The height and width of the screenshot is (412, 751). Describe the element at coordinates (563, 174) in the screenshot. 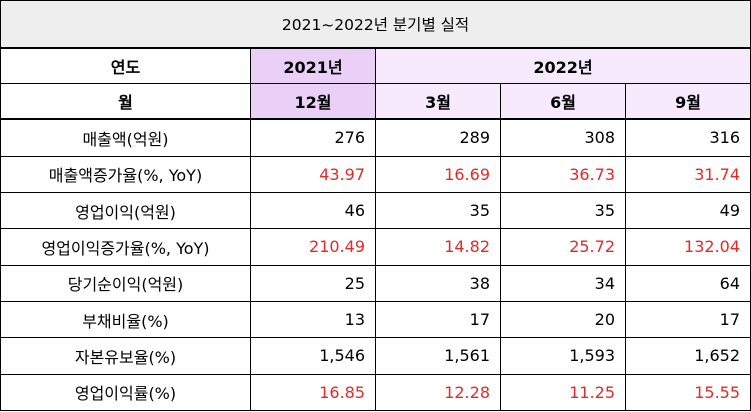

I see `cell-value: 36.73` at that location.